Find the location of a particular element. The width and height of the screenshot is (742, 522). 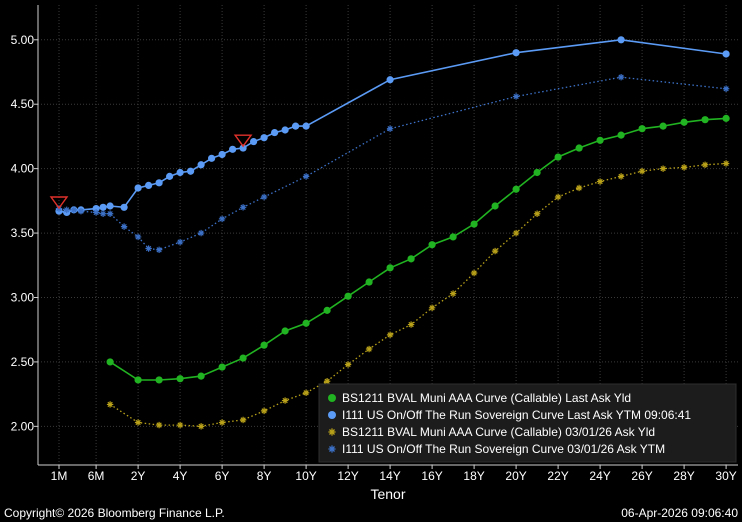

annotation-markers is located at coordinates (151, 172).